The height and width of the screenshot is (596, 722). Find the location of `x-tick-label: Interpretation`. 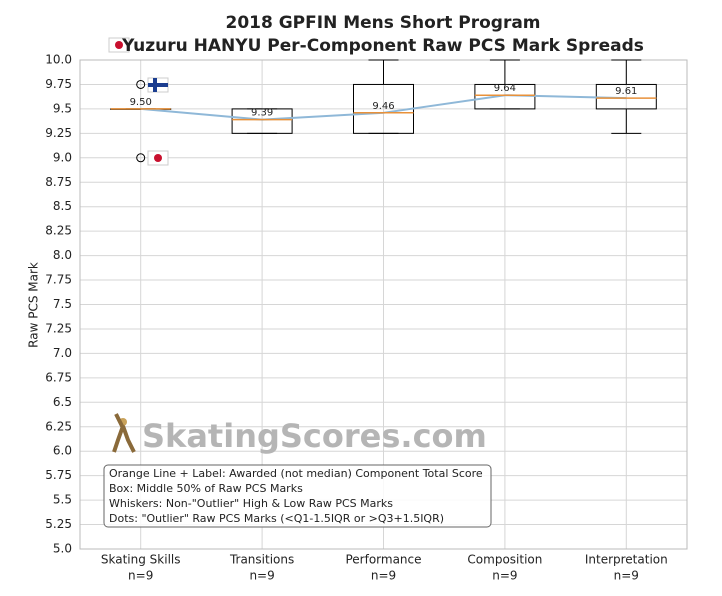

x-tick-label: Interpretation is located at coordinates (626, 560).